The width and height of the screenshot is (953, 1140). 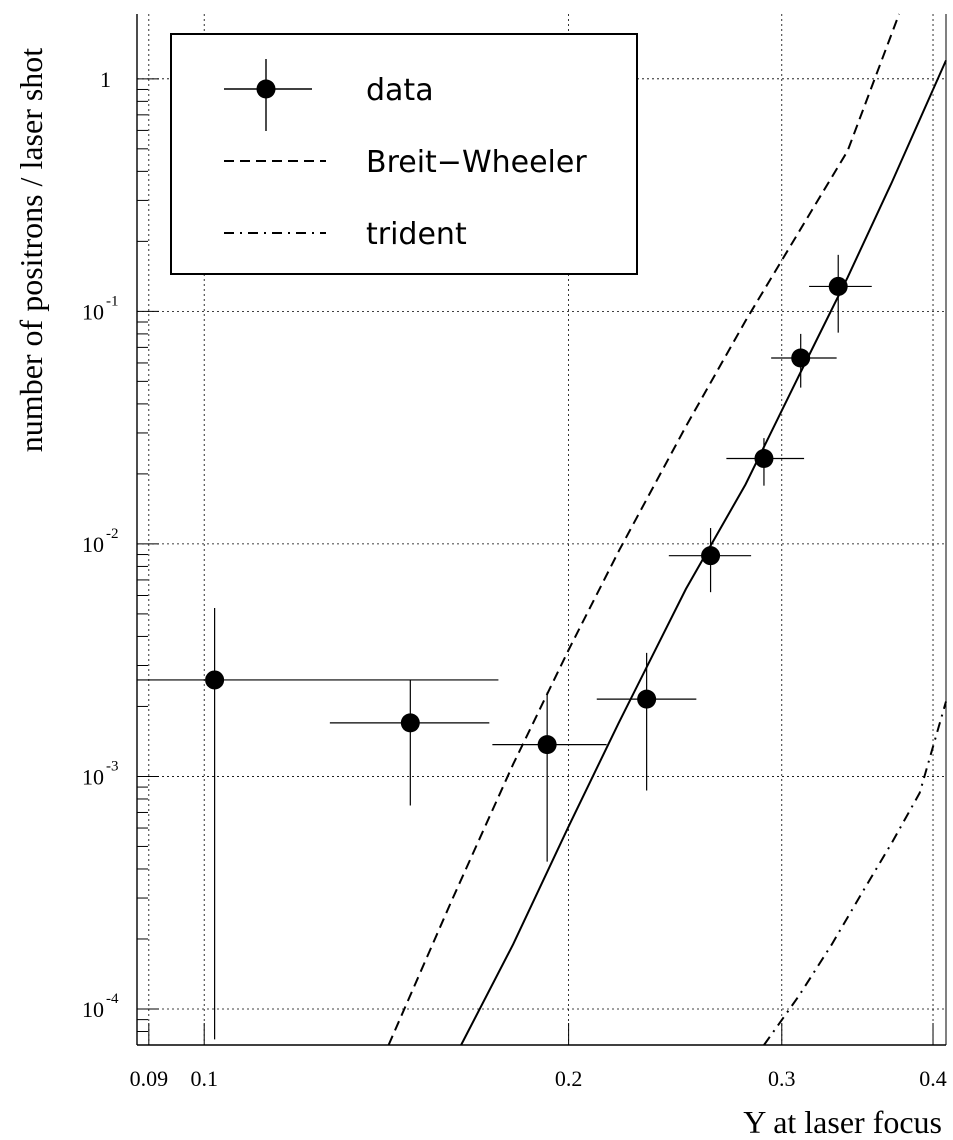 I want to click on x-axis-title: Υ at laser focus, so click(x=842, y=1122).